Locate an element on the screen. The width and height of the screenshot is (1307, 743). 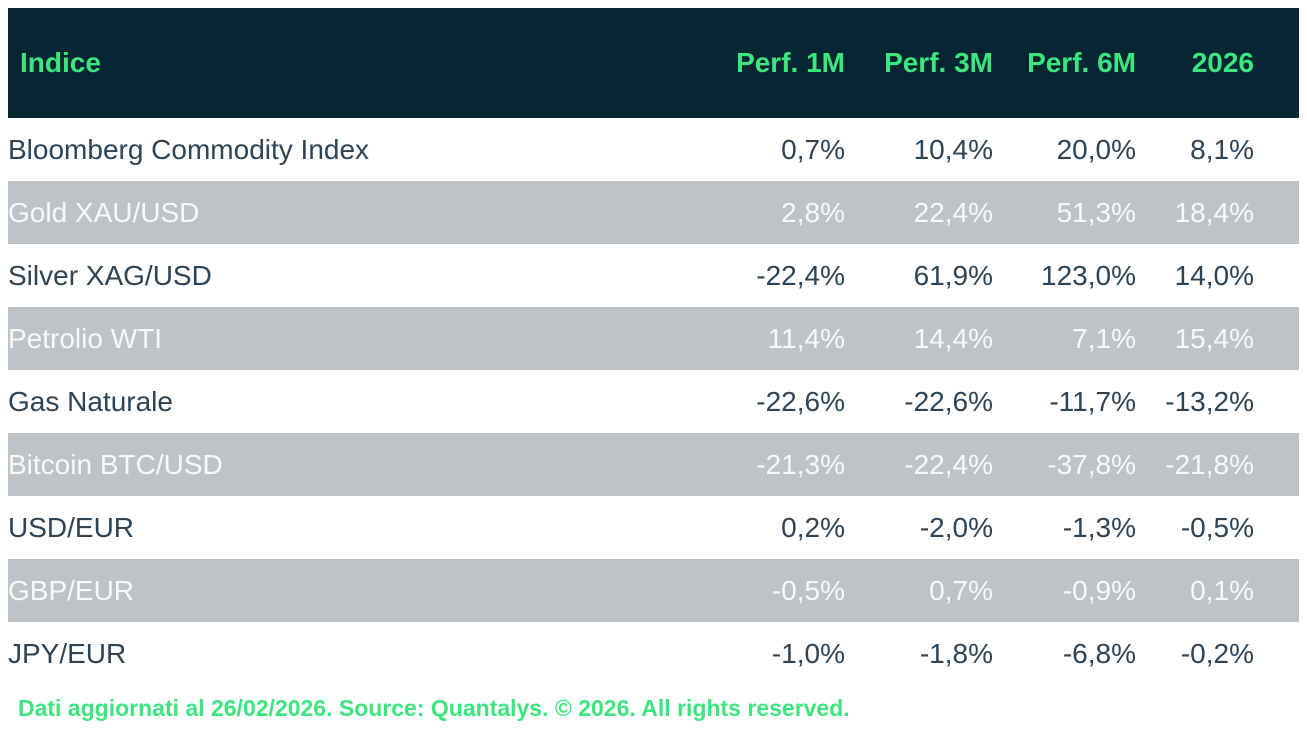
table-row: USD/EUR 0,2% -2,0% -1,3% -0,5% is located at coordinates (653, 527).